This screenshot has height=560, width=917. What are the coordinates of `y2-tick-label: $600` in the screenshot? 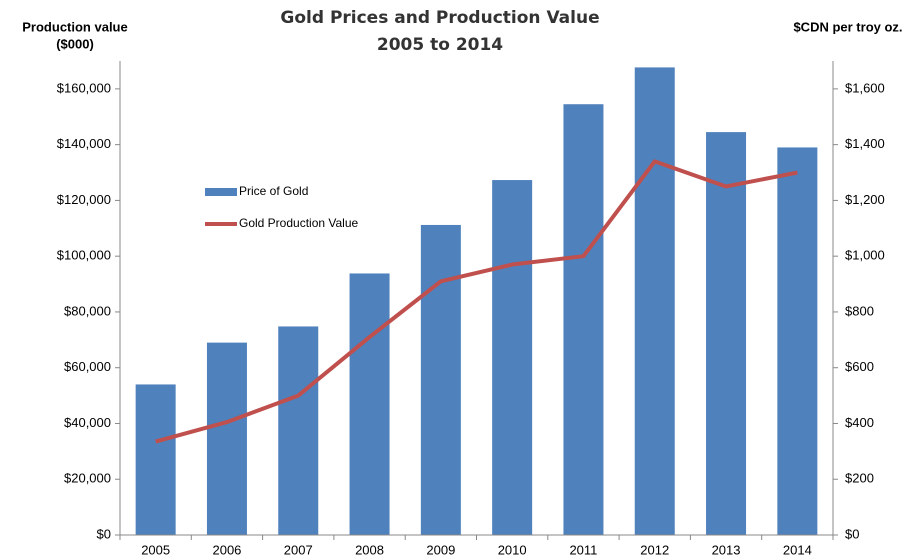 It's located at (859, 366).